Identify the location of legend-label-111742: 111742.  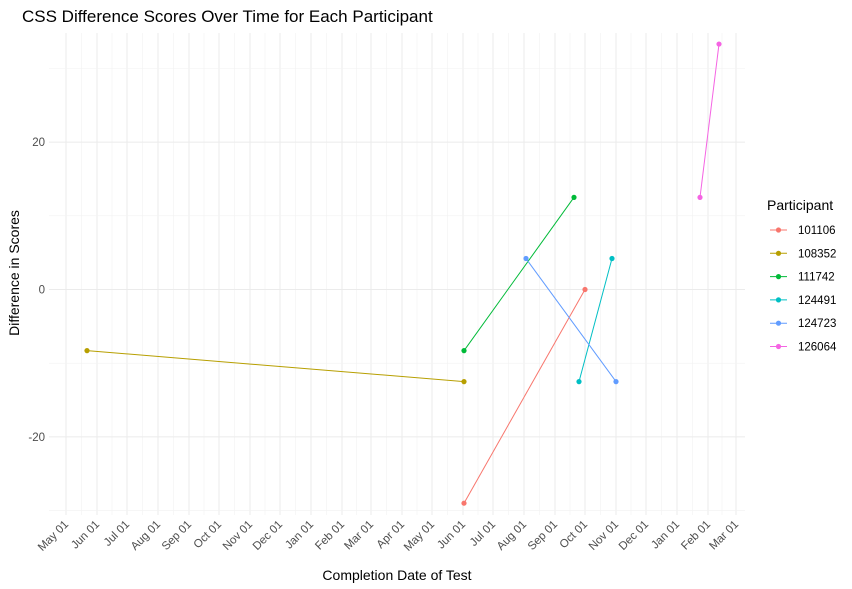
(816, 278).